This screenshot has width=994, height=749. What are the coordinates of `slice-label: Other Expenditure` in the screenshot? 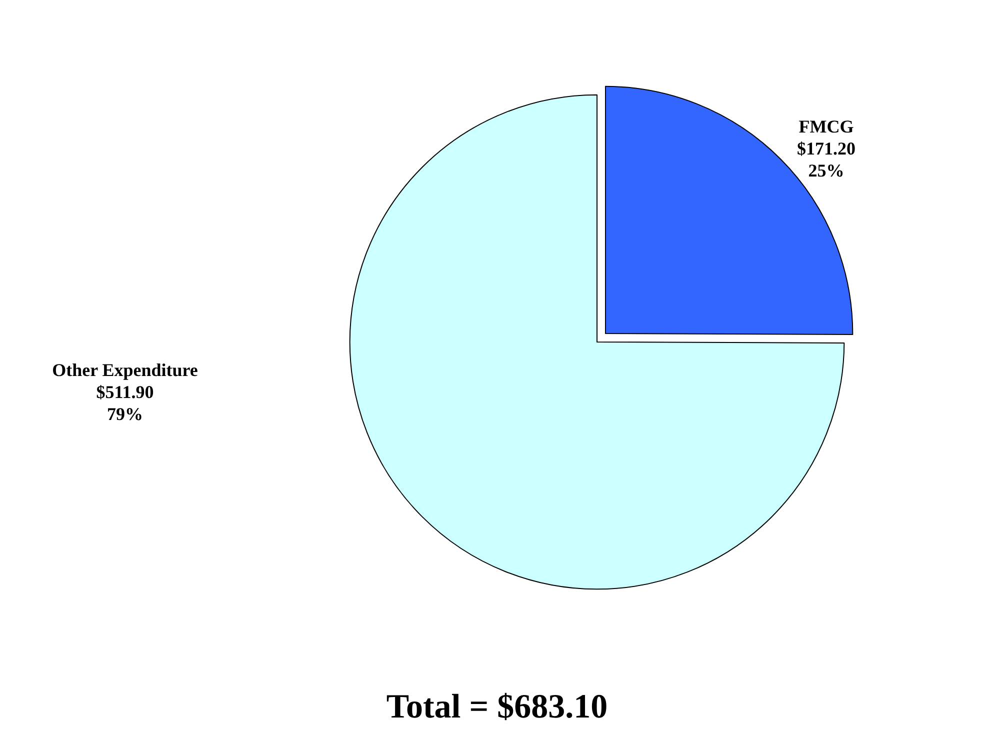 It's located at (125, 370).